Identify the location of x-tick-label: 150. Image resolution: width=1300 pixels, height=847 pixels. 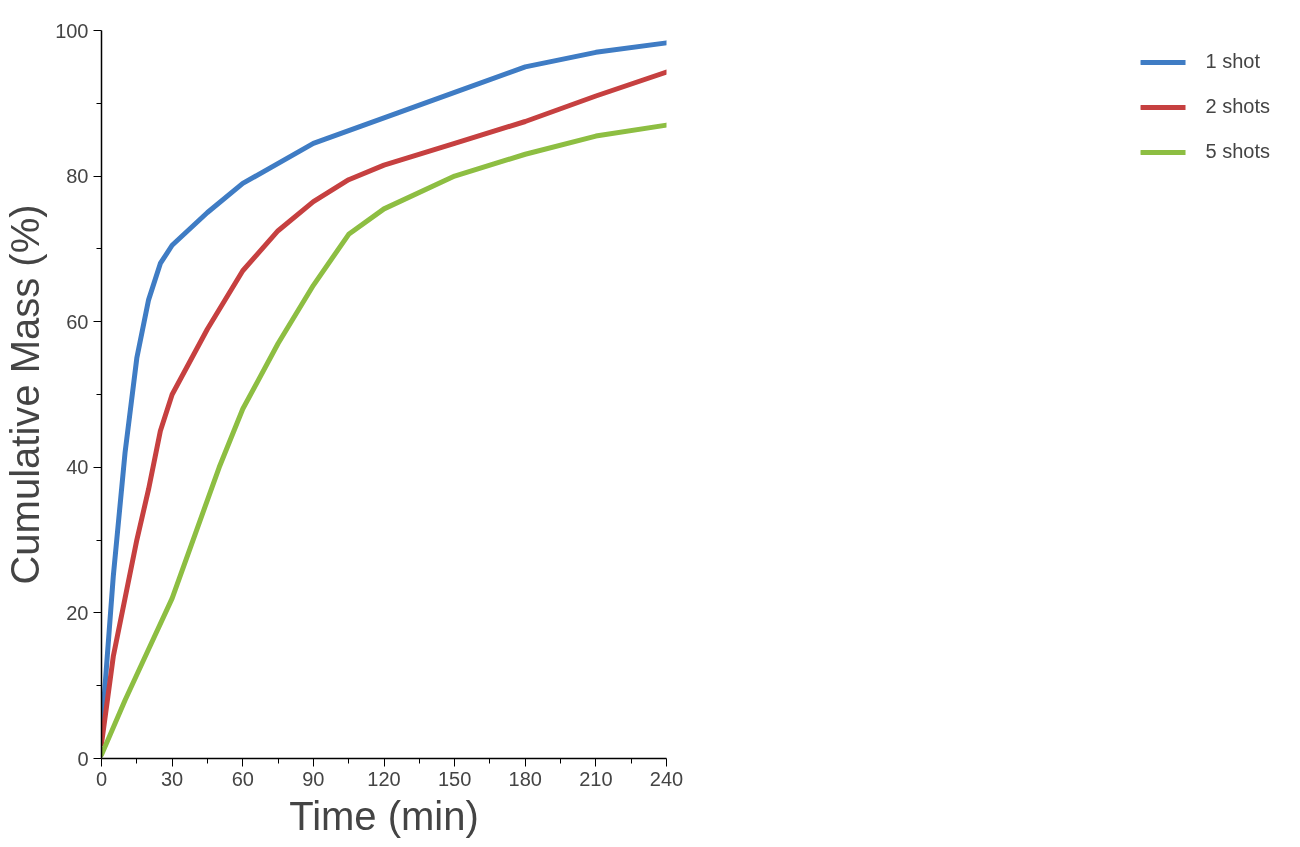
(454, 778).